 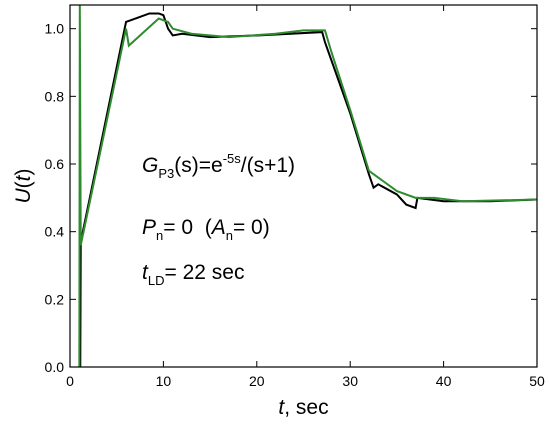 I want to click on text-part: (s)=e, so click(x=198, y=165).